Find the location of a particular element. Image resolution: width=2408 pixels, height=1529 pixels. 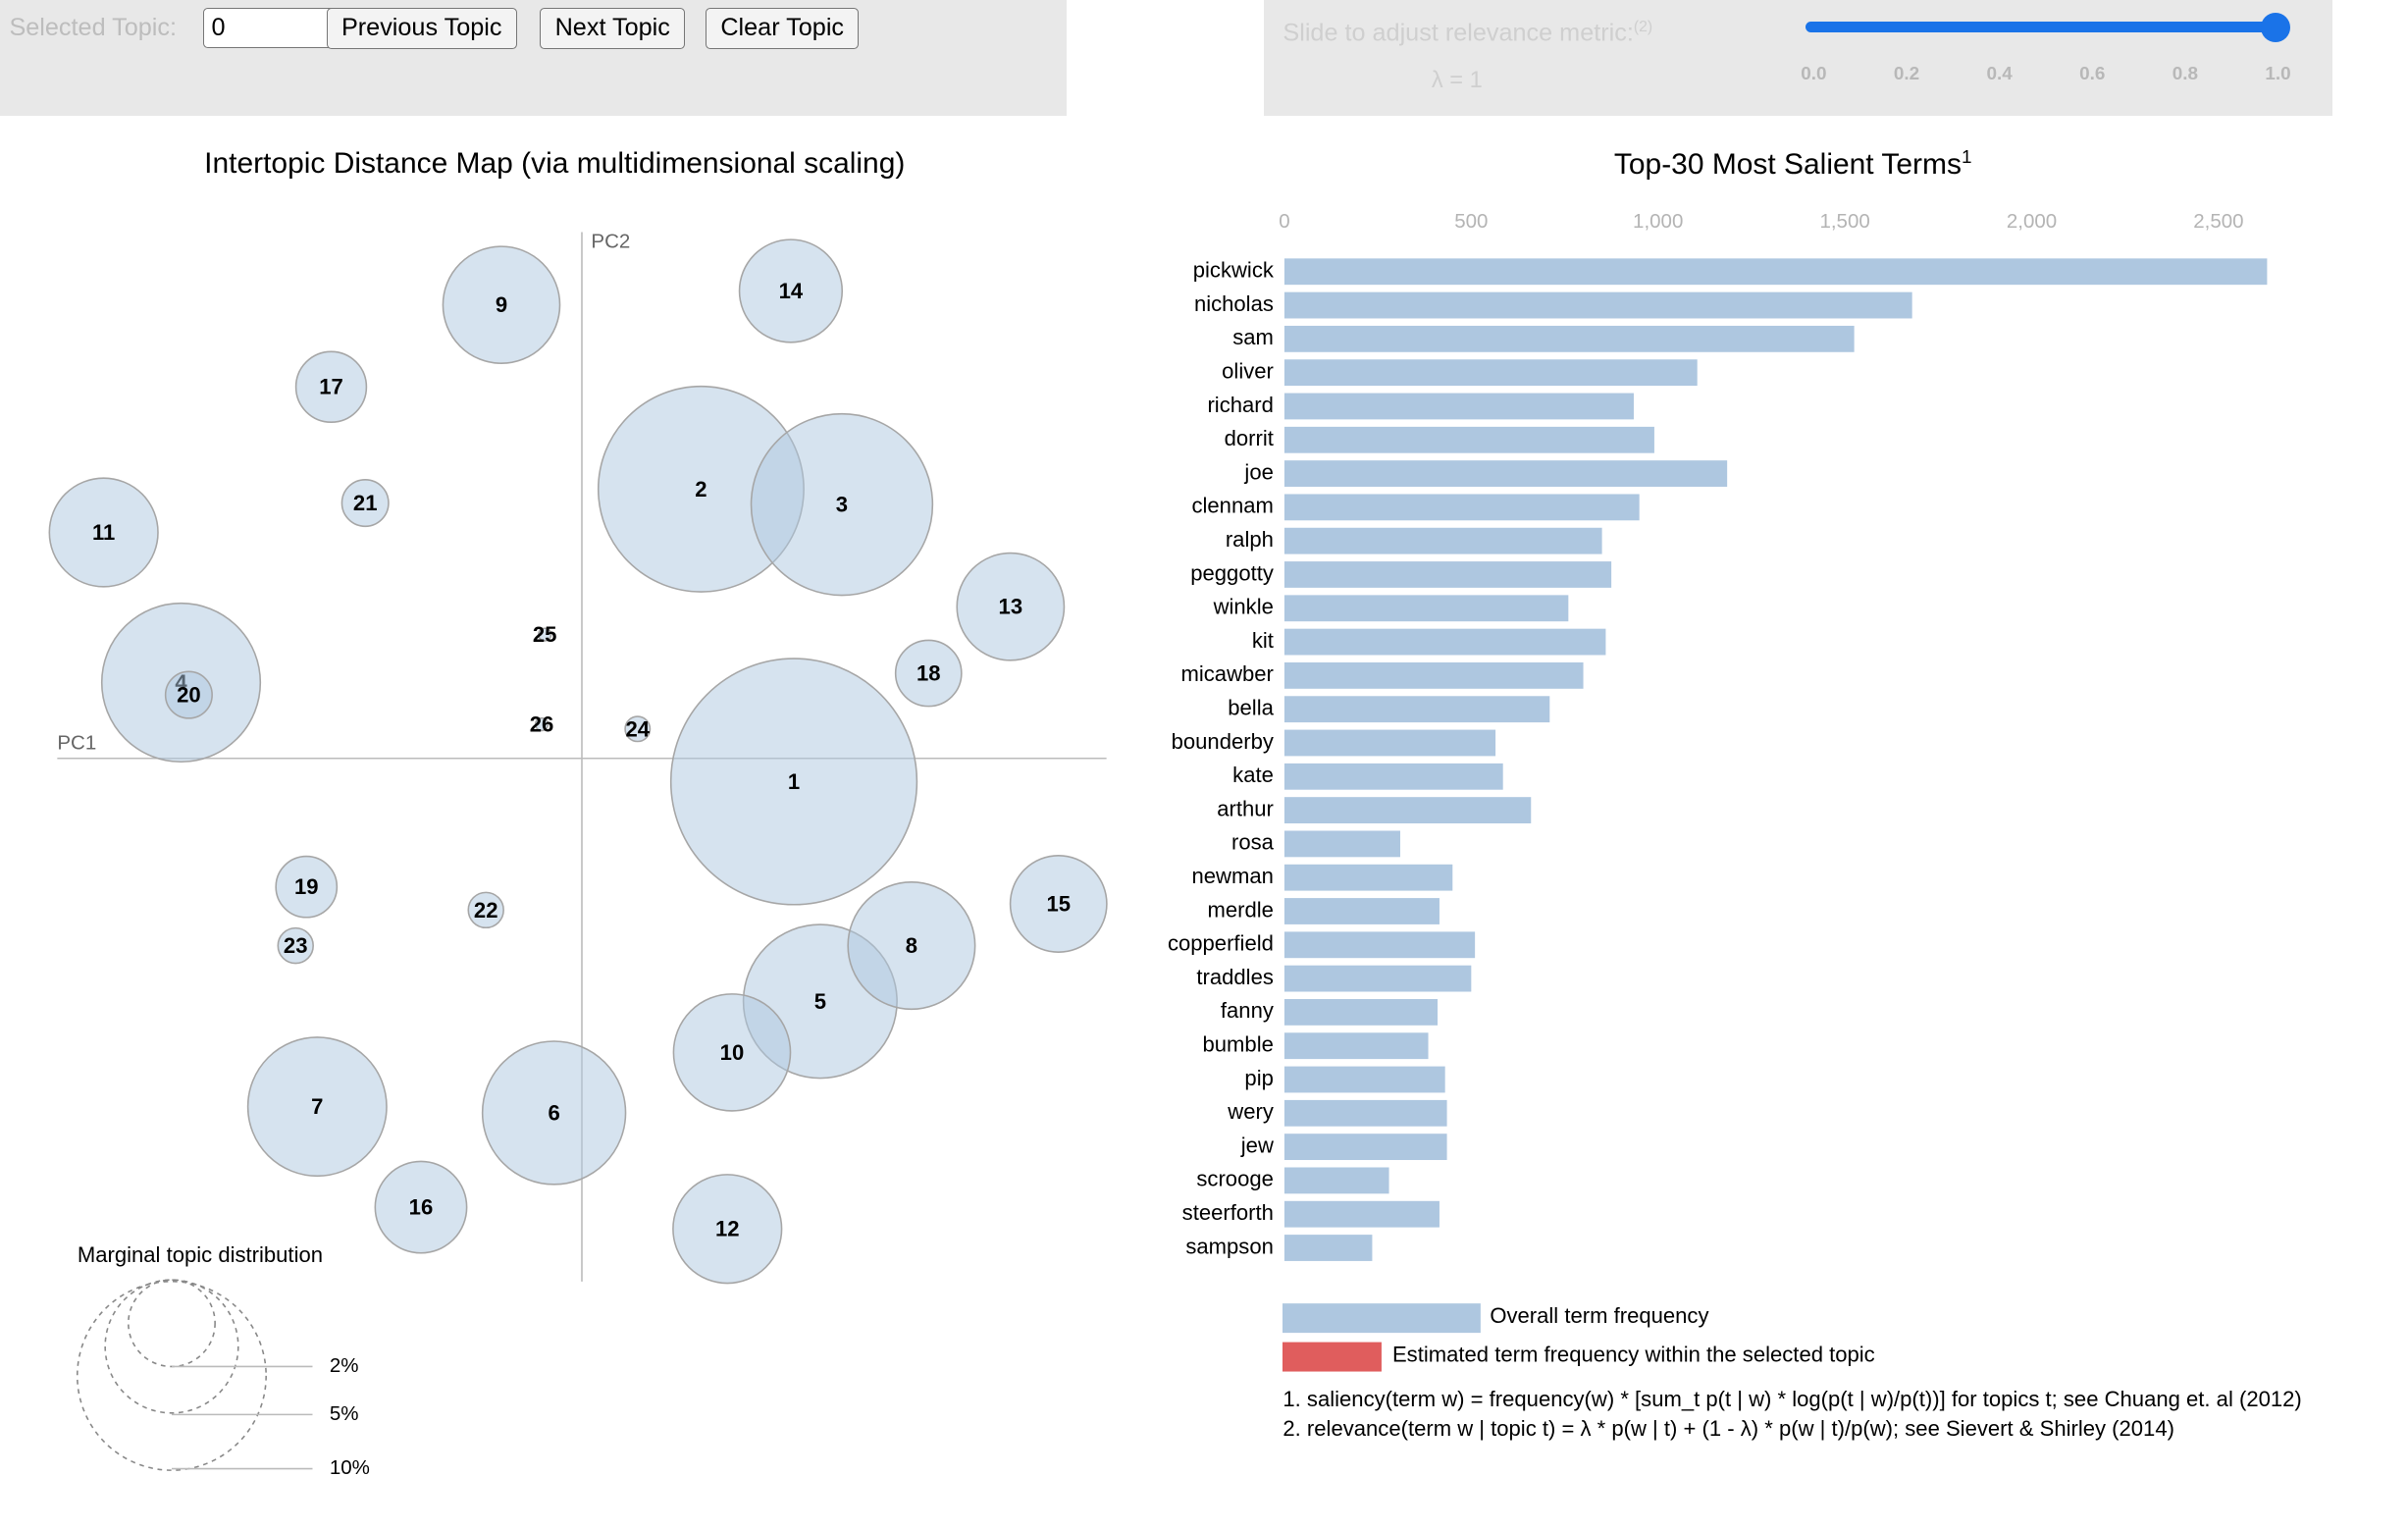

topic-label: 19 is located at coordinates (306, 886).